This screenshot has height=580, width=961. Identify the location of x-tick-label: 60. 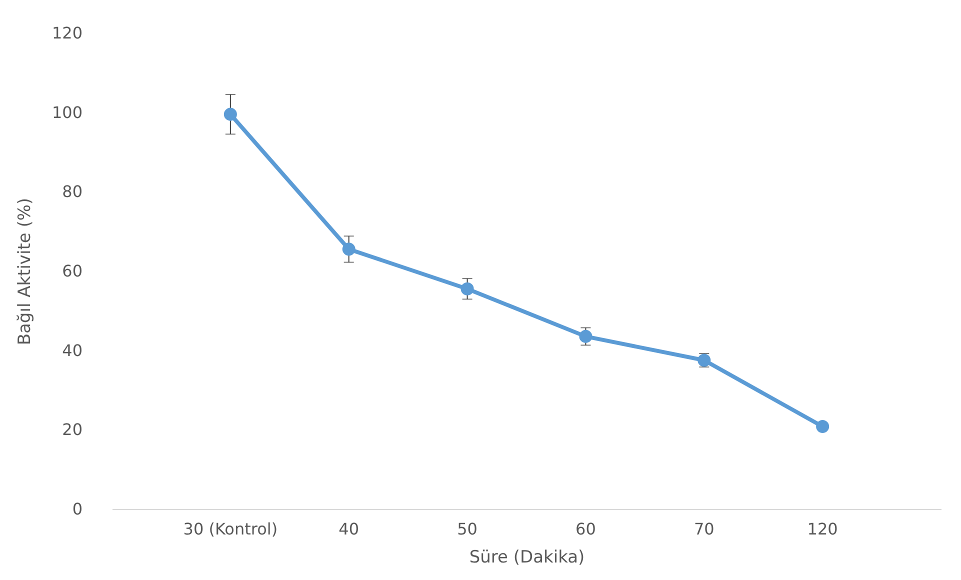
(586, 529).